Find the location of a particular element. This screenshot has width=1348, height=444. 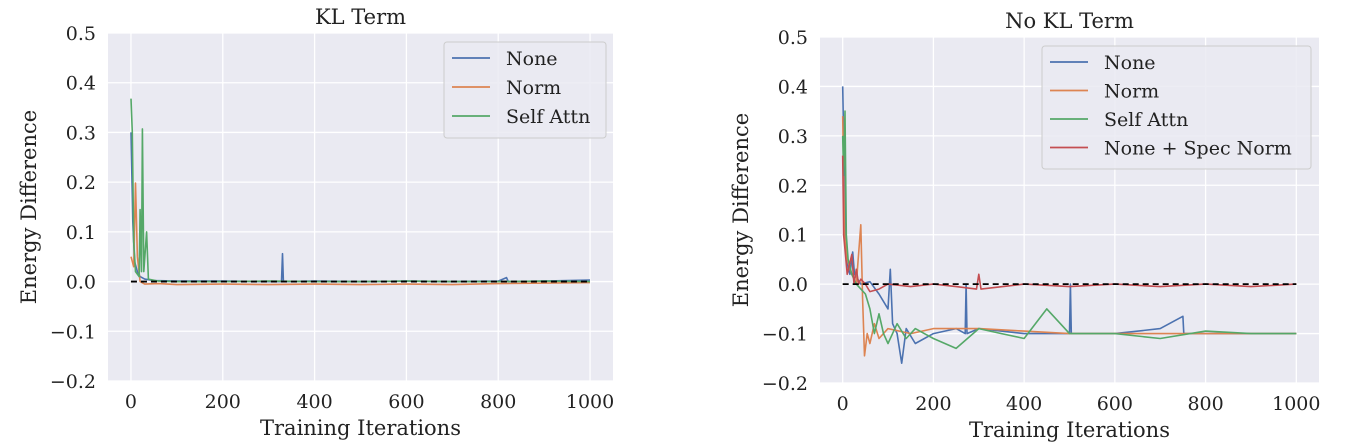

plot-area is located at coordinates (360, 192).